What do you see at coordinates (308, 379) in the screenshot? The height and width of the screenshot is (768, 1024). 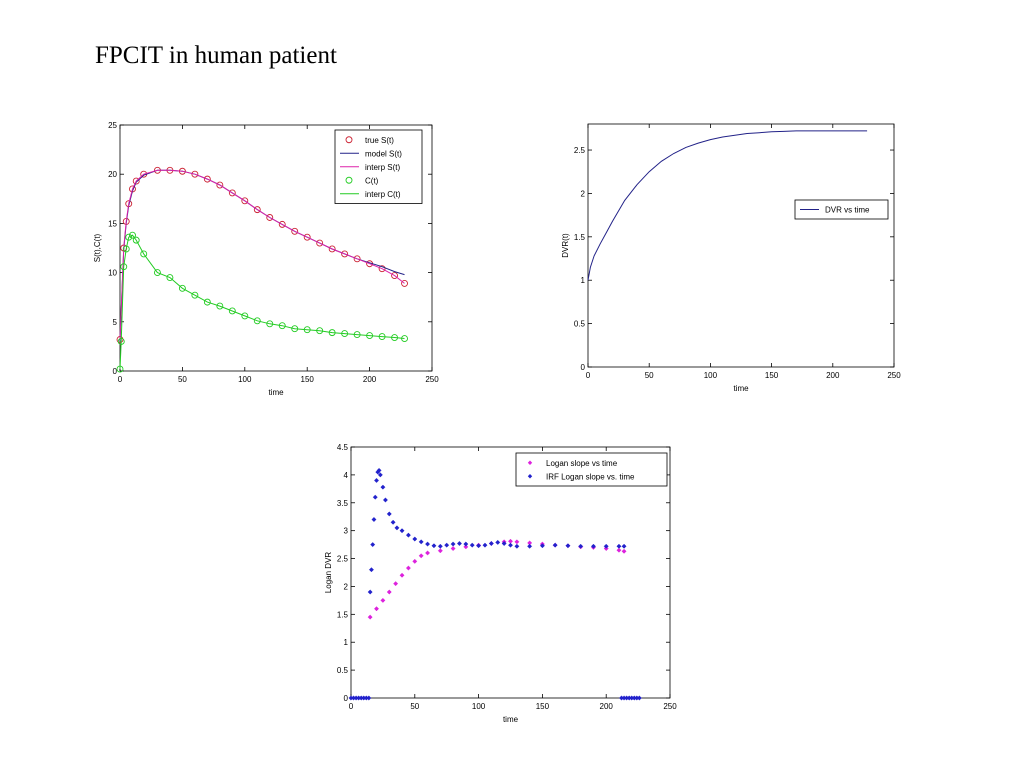 I see `x-tick-label: 150` at bounding box center [308, 379].